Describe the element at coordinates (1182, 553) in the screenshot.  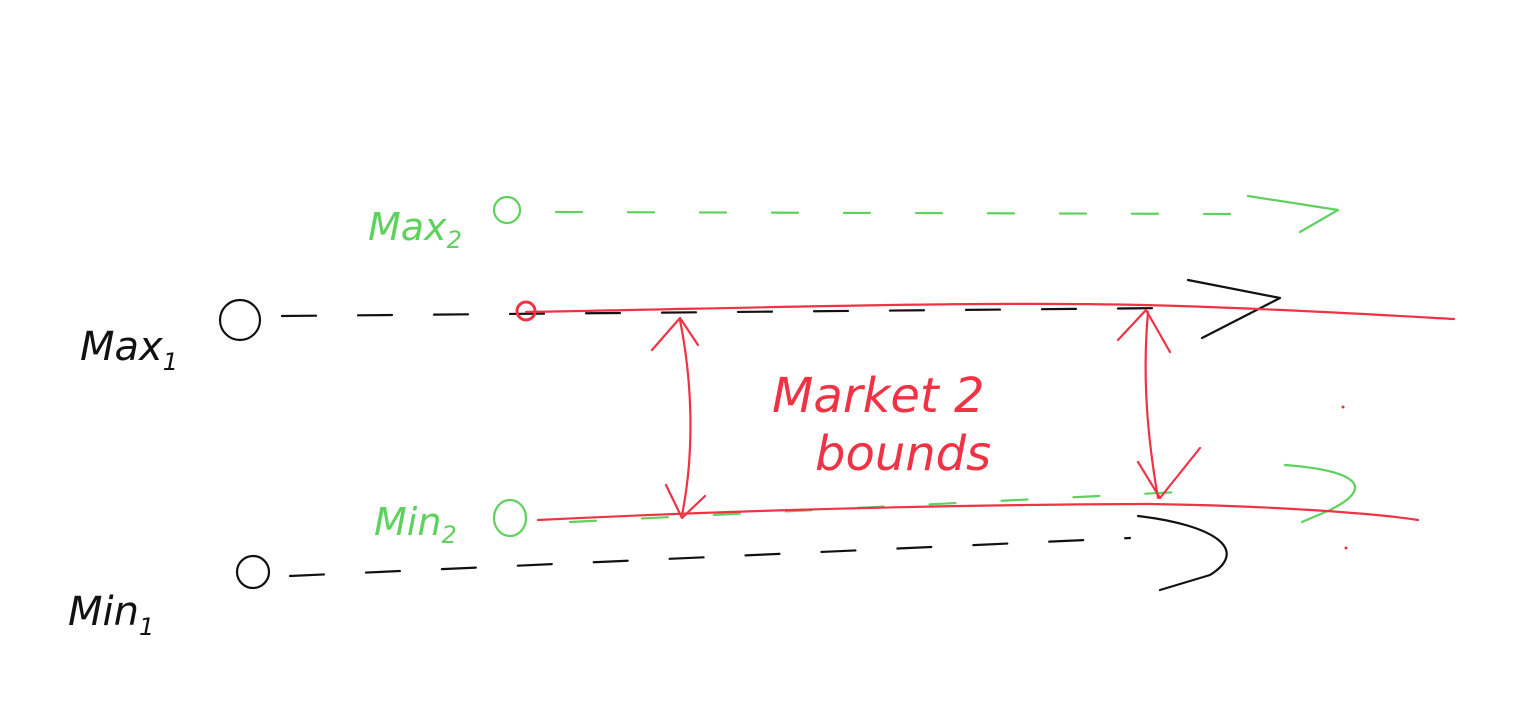
I see `min1-arrow-head` at that location.